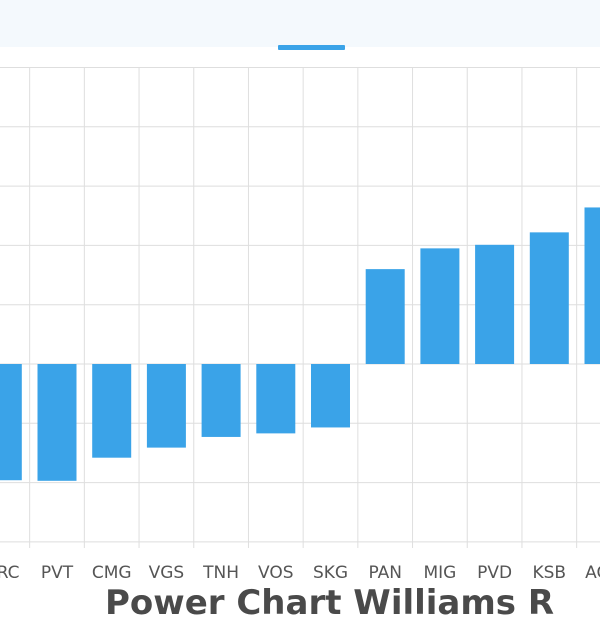 The image size is (600, 623). What do you see at coordinates (275, 398) in the screenshot?
I see `bar-vos` at bounding box center [275, 398].